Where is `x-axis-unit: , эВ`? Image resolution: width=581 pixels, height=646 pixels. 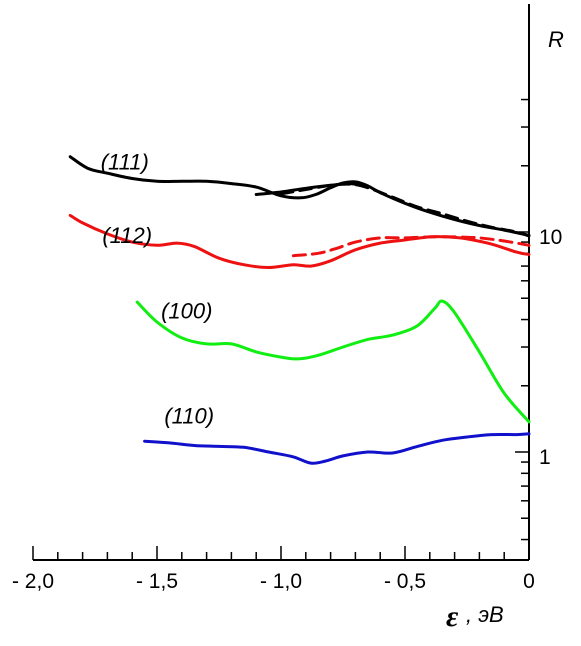
x-axis-unit: , эВ is located at coordinates (485, 614).